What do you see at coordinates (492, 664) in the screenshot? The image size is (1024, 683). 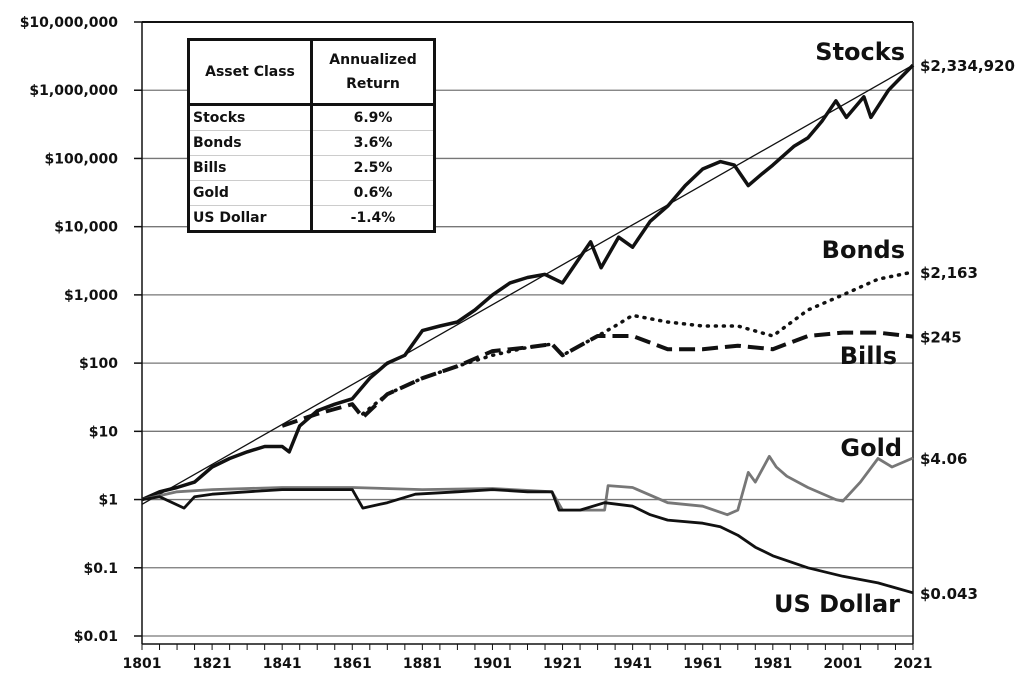 I see `x-tick-label: 1901` at bounding box center [492, 664].